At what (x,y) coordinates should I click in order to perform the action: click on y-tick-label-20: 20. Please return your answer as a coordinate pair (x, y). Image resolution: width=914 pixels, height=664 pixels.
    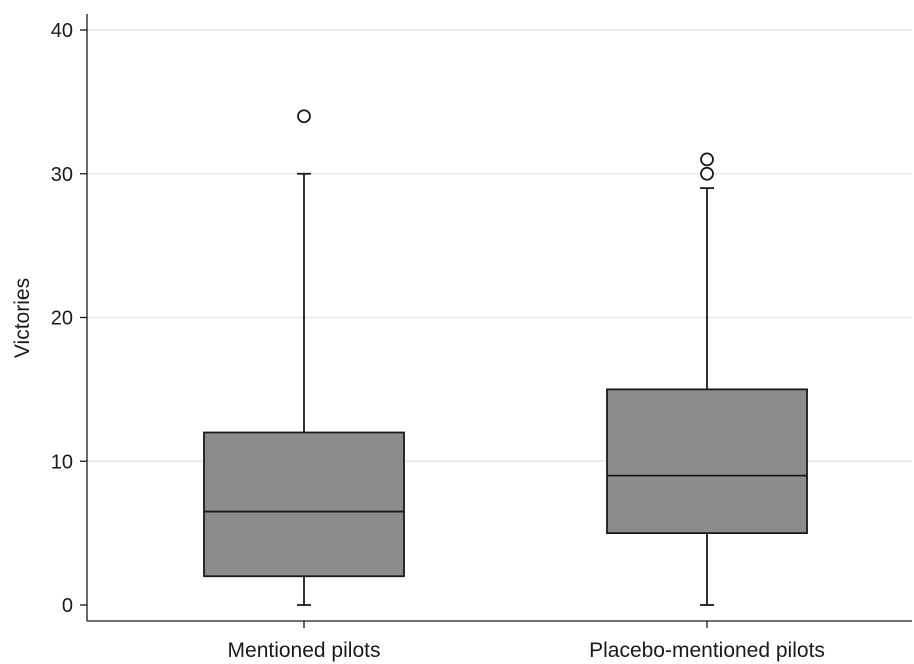
    Looking at the image, I should click on (62, 319).